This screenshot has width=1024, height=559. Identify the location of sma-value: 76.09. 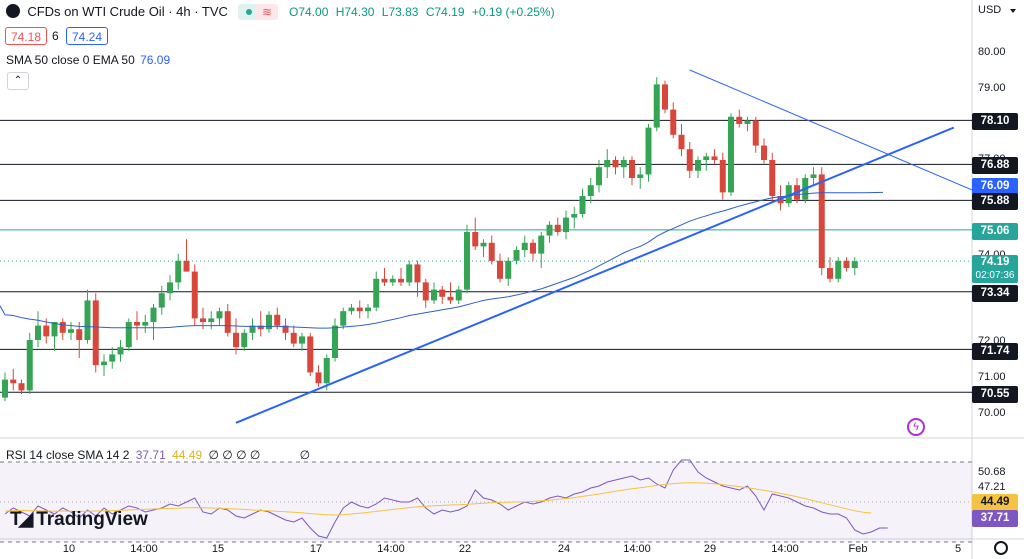
(155, 60).